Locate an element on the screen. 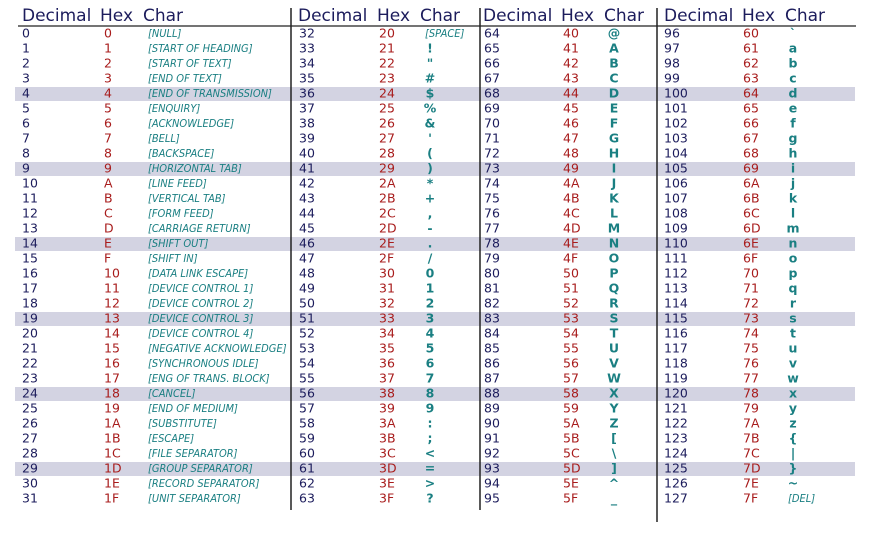  decimal-cell: 50 is located at coordinates (307, 303).